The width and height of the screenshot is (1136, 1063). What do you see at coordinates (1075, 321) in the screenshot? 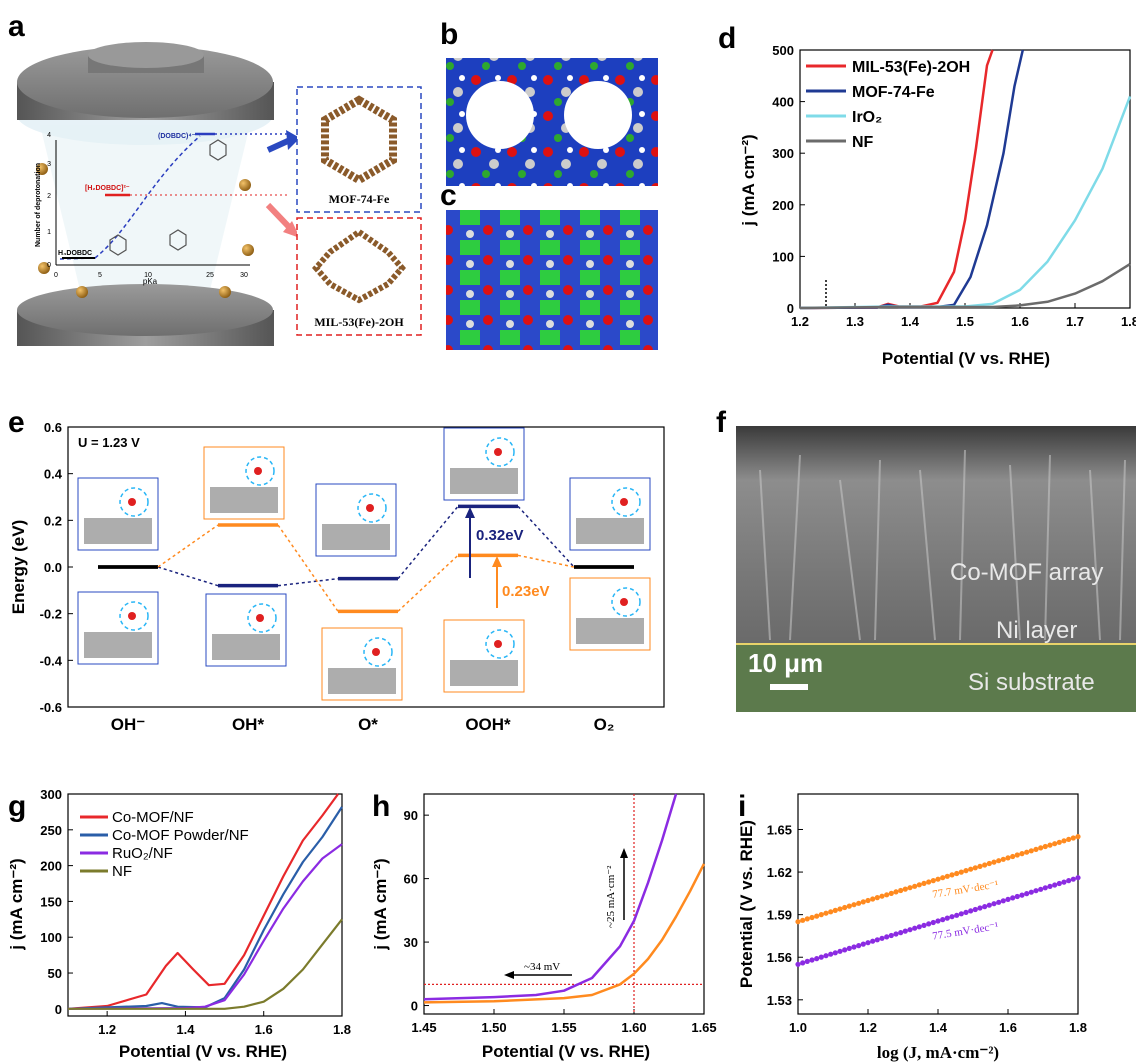
I see `chart-d-xtick-label: 1.7` at bounding box center [1075, 321].